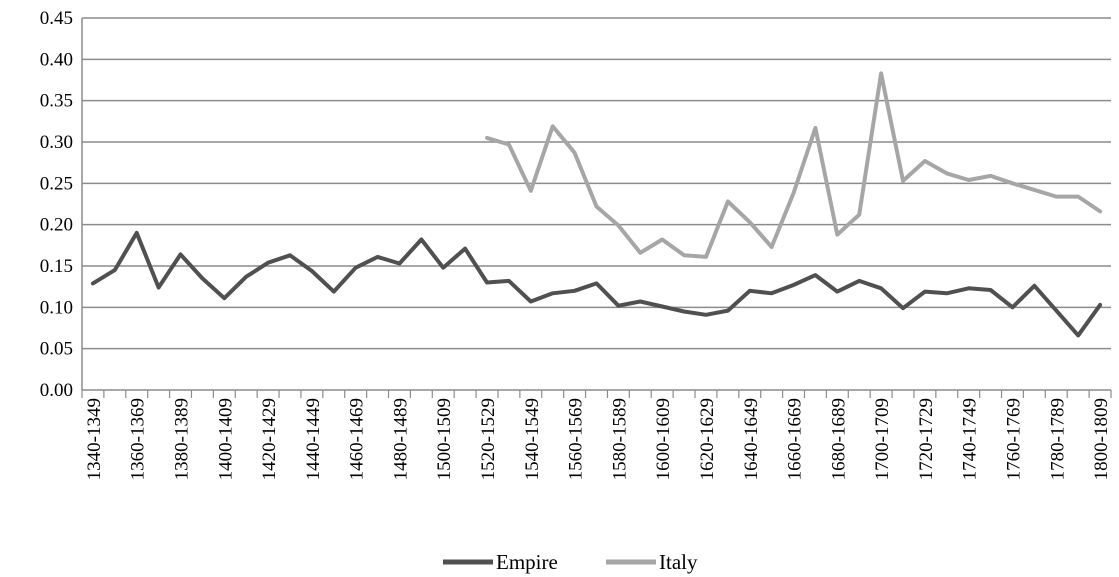 This screenshot has width=1119, height=577. I want to click on x-tick-label: 1680-1689, so click(838, 439).